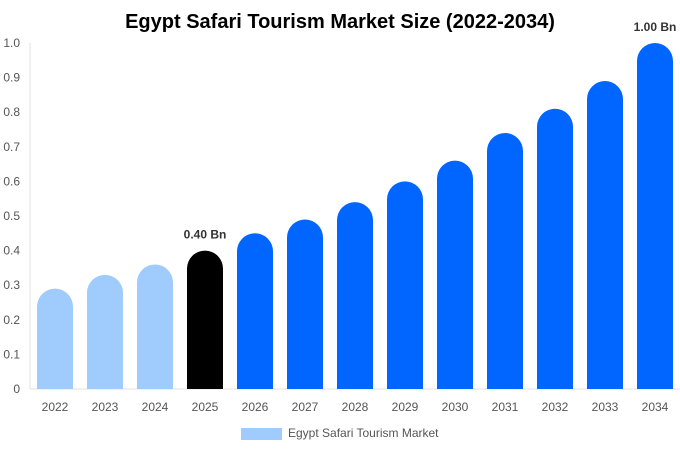  What do you see at coordinates (11, 78) in the screenshot?
I see `y-tick-label: 0.9` at bounding box center [11, 78].